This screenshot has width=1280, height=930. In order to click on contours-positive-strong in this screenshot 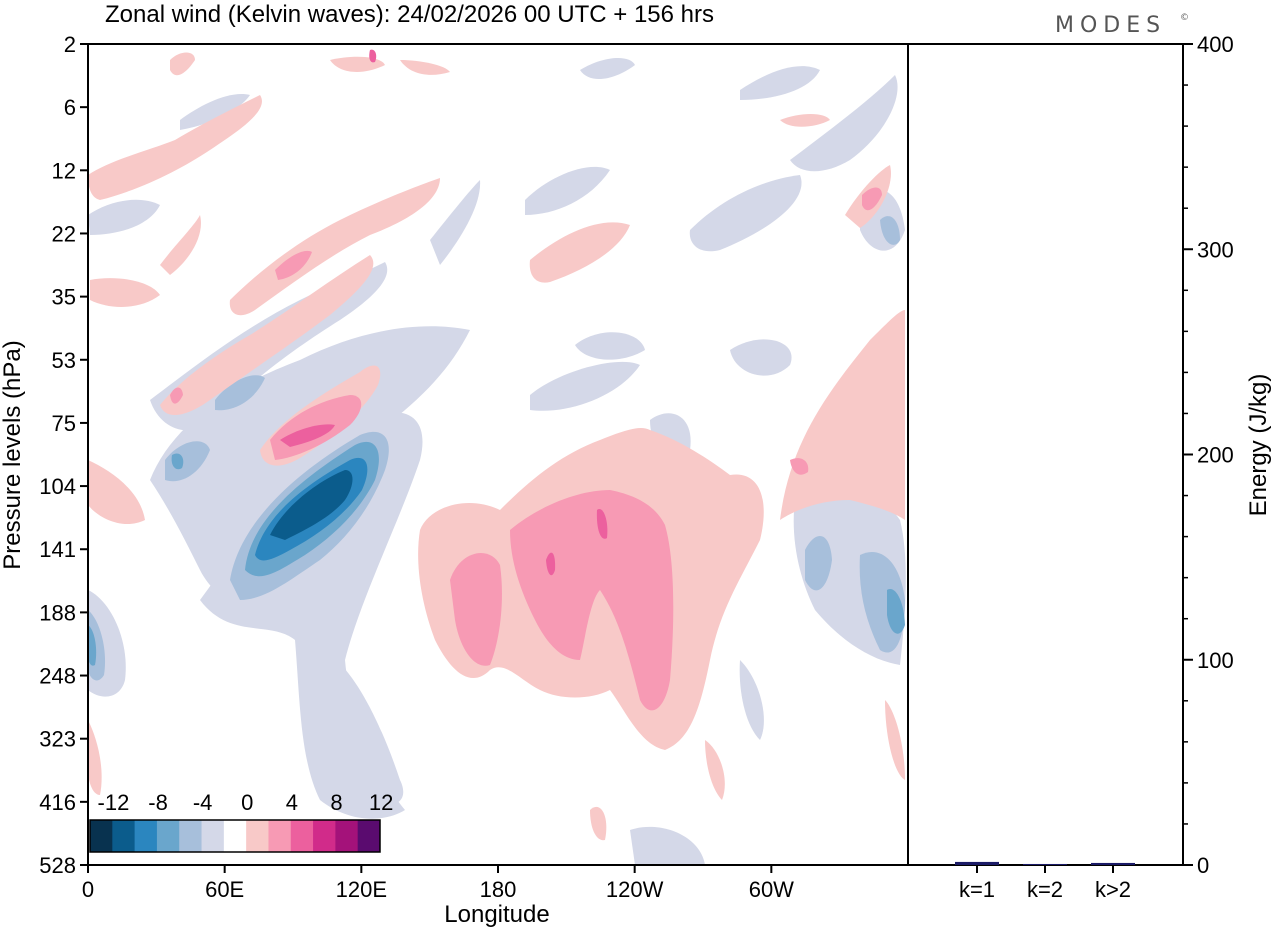, I will do `click(444, 312)`.